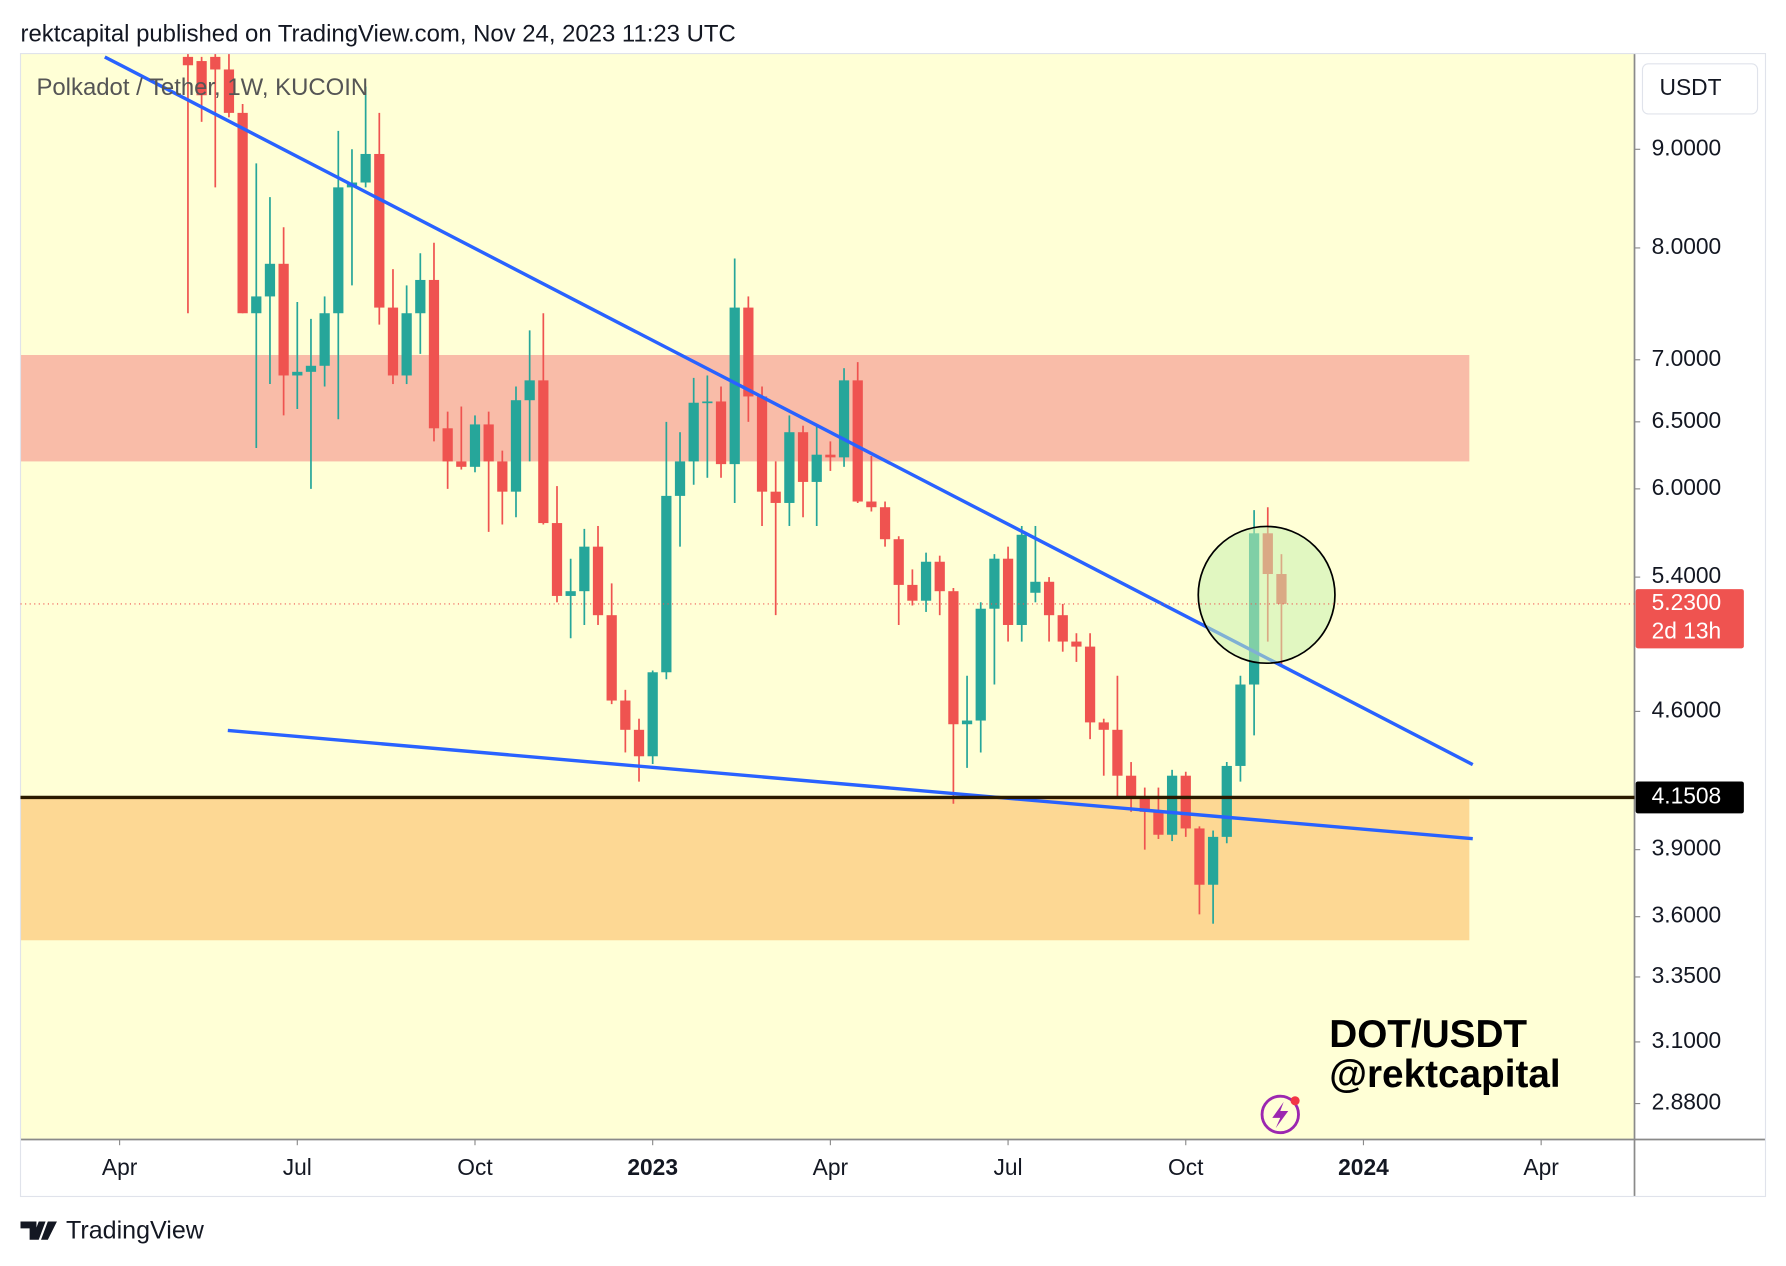 This screenshot has width=1786, height=1266. I want to click on chart-title: Polkadot / Tether, 1W, KUCOIN, so click(202, 87).